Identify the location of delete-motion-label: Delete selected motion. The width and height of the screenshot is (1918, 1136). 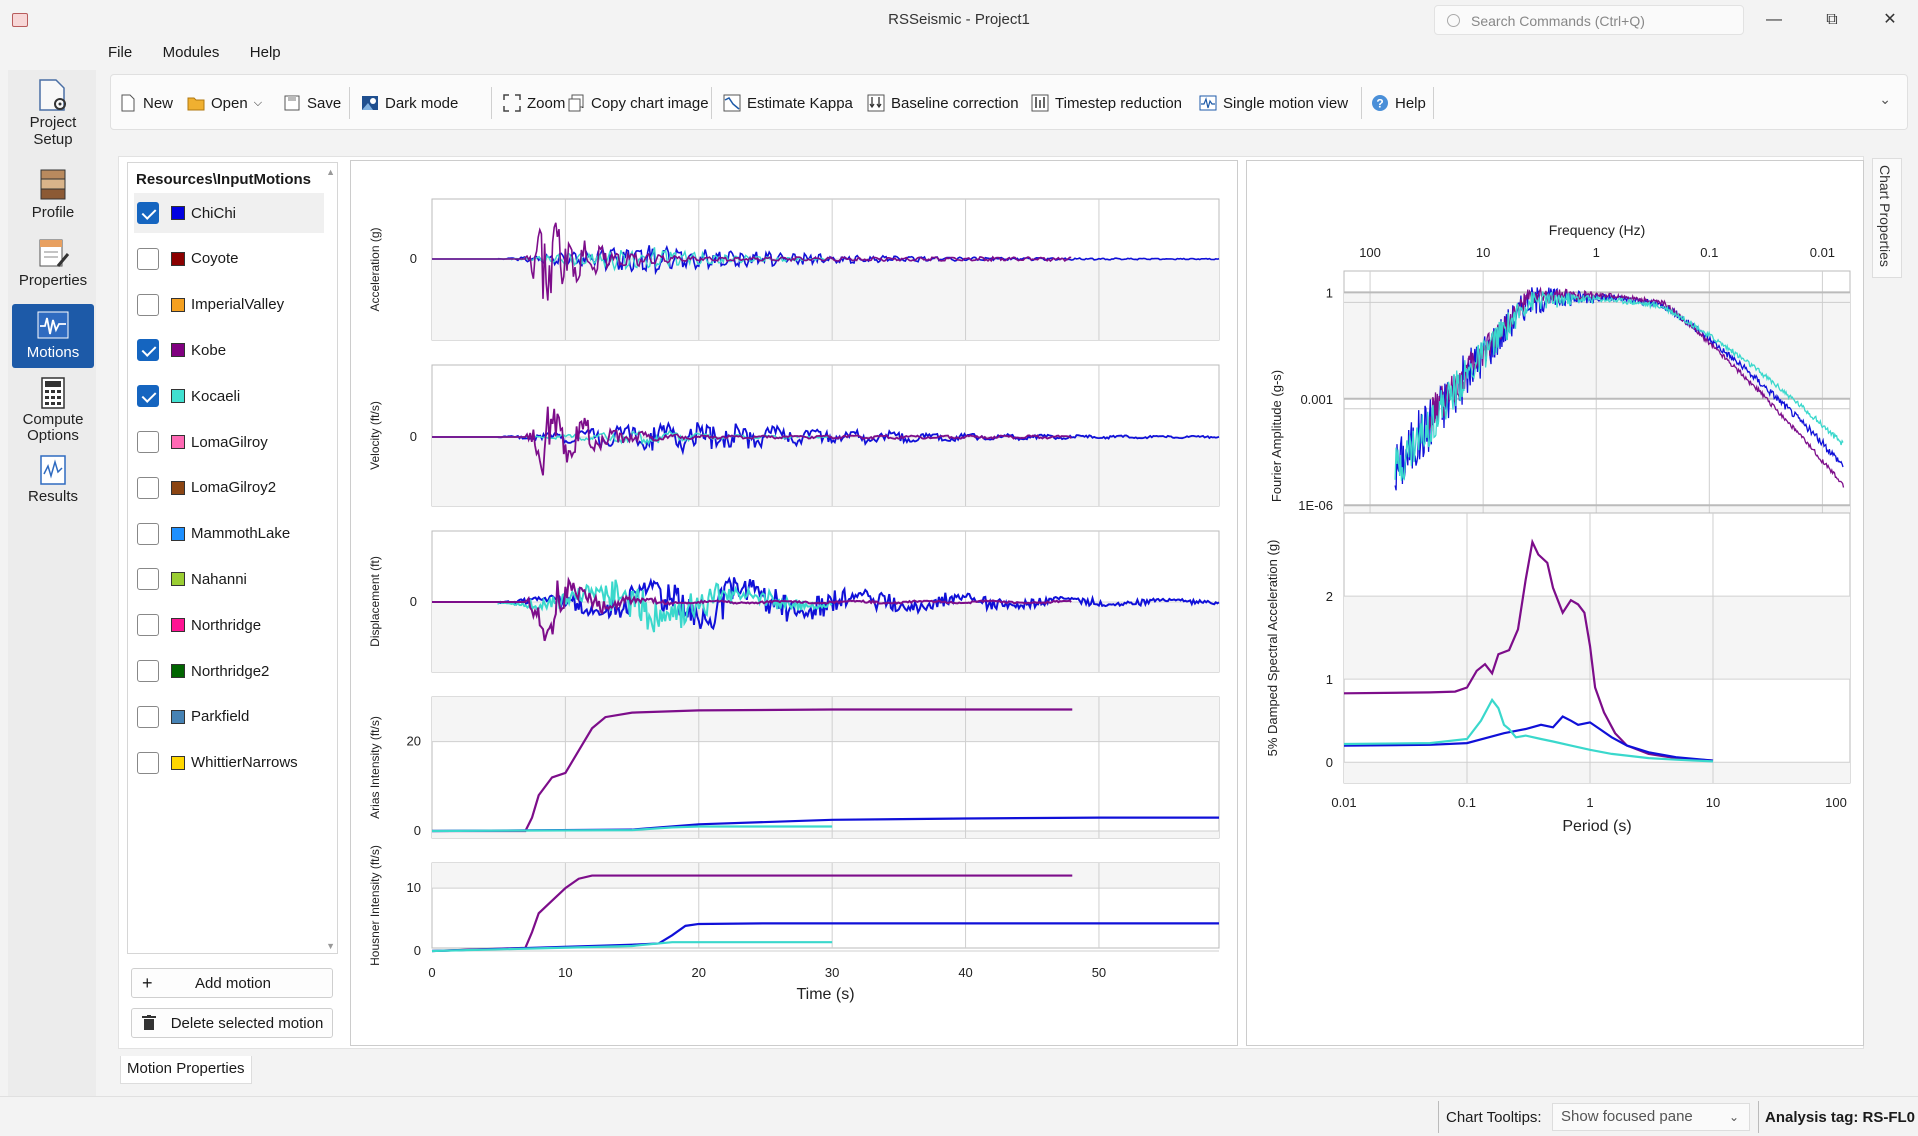
(247, 1023).